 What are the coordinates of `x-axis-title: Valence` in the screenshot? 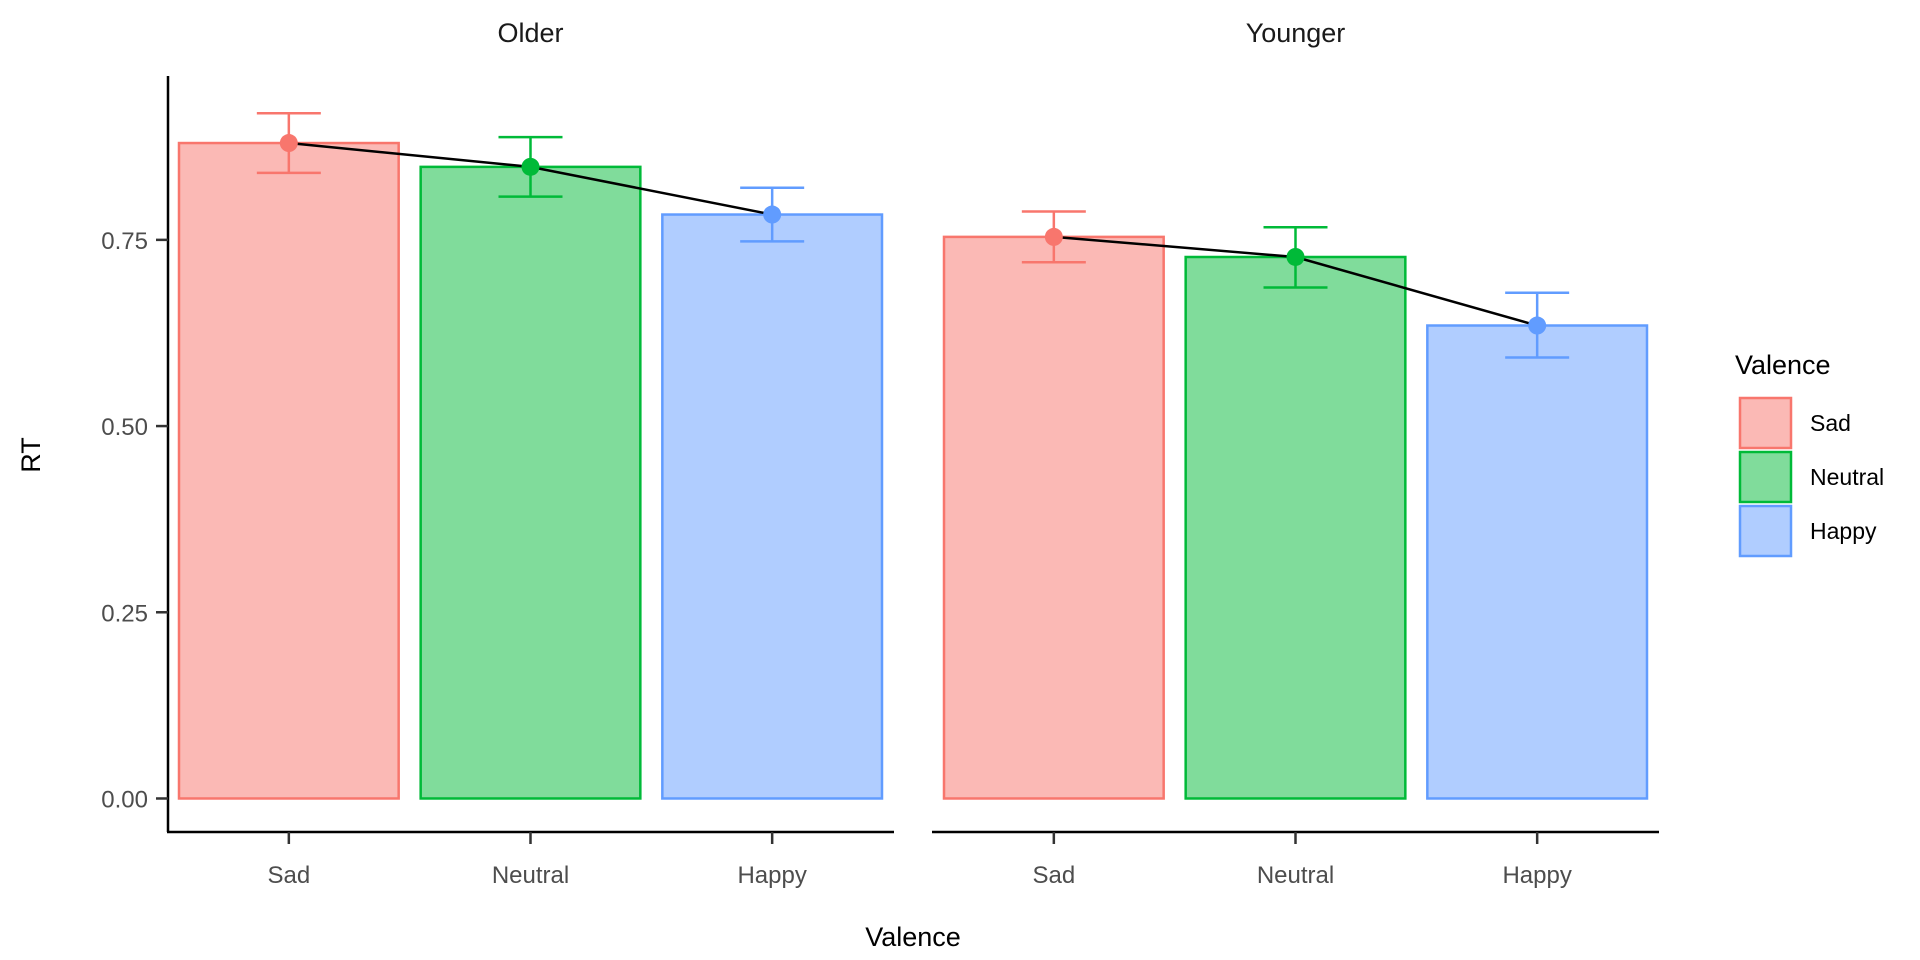 It's located at (913, 937).